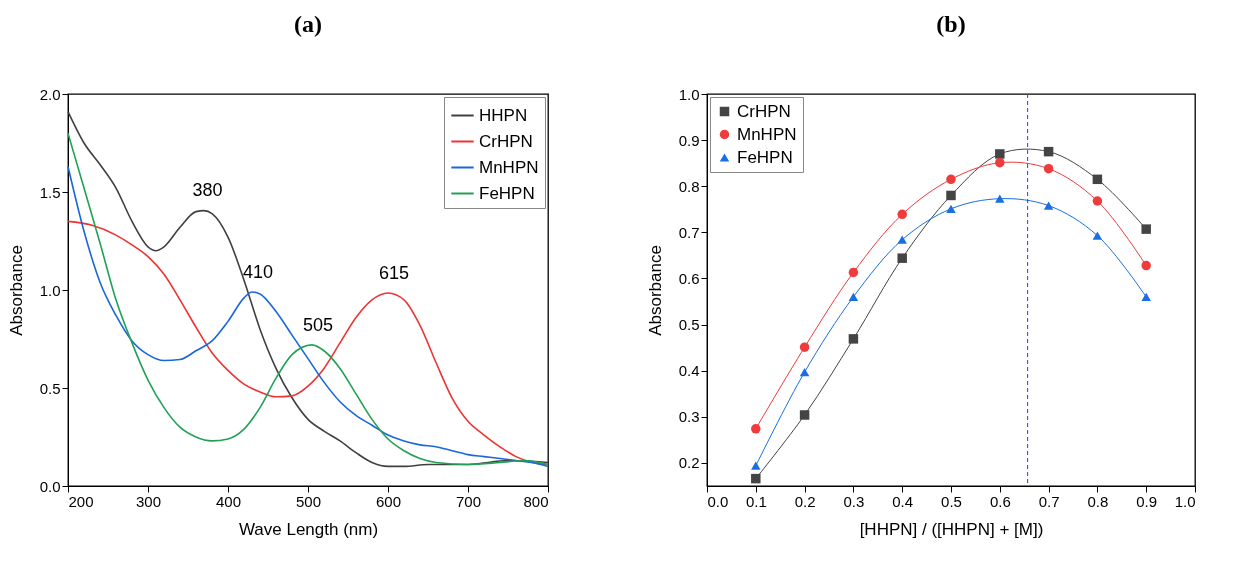 This screenshot has width=1246, height=563. Describe the element at coordinates (689, 186) in the screenshot. I see `y-tick-label: 0.8` at that location.